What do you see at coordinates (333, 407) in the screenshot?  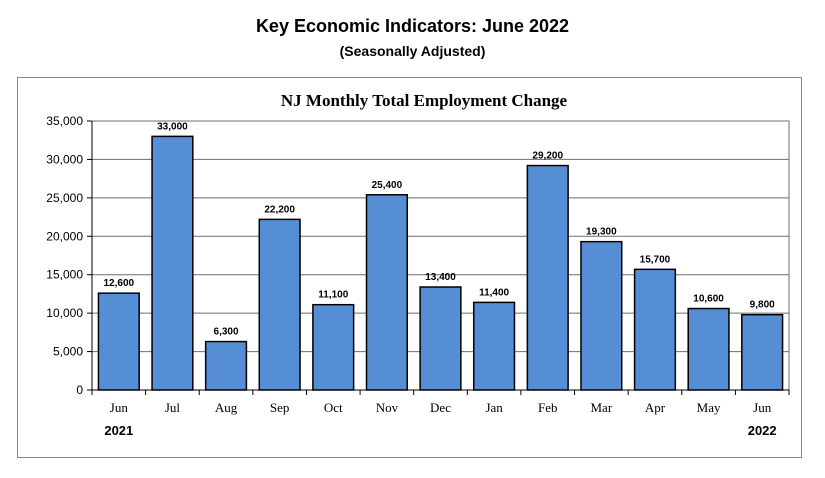 I see `x-tick-label: Oct` at bounding box center [333, 407].